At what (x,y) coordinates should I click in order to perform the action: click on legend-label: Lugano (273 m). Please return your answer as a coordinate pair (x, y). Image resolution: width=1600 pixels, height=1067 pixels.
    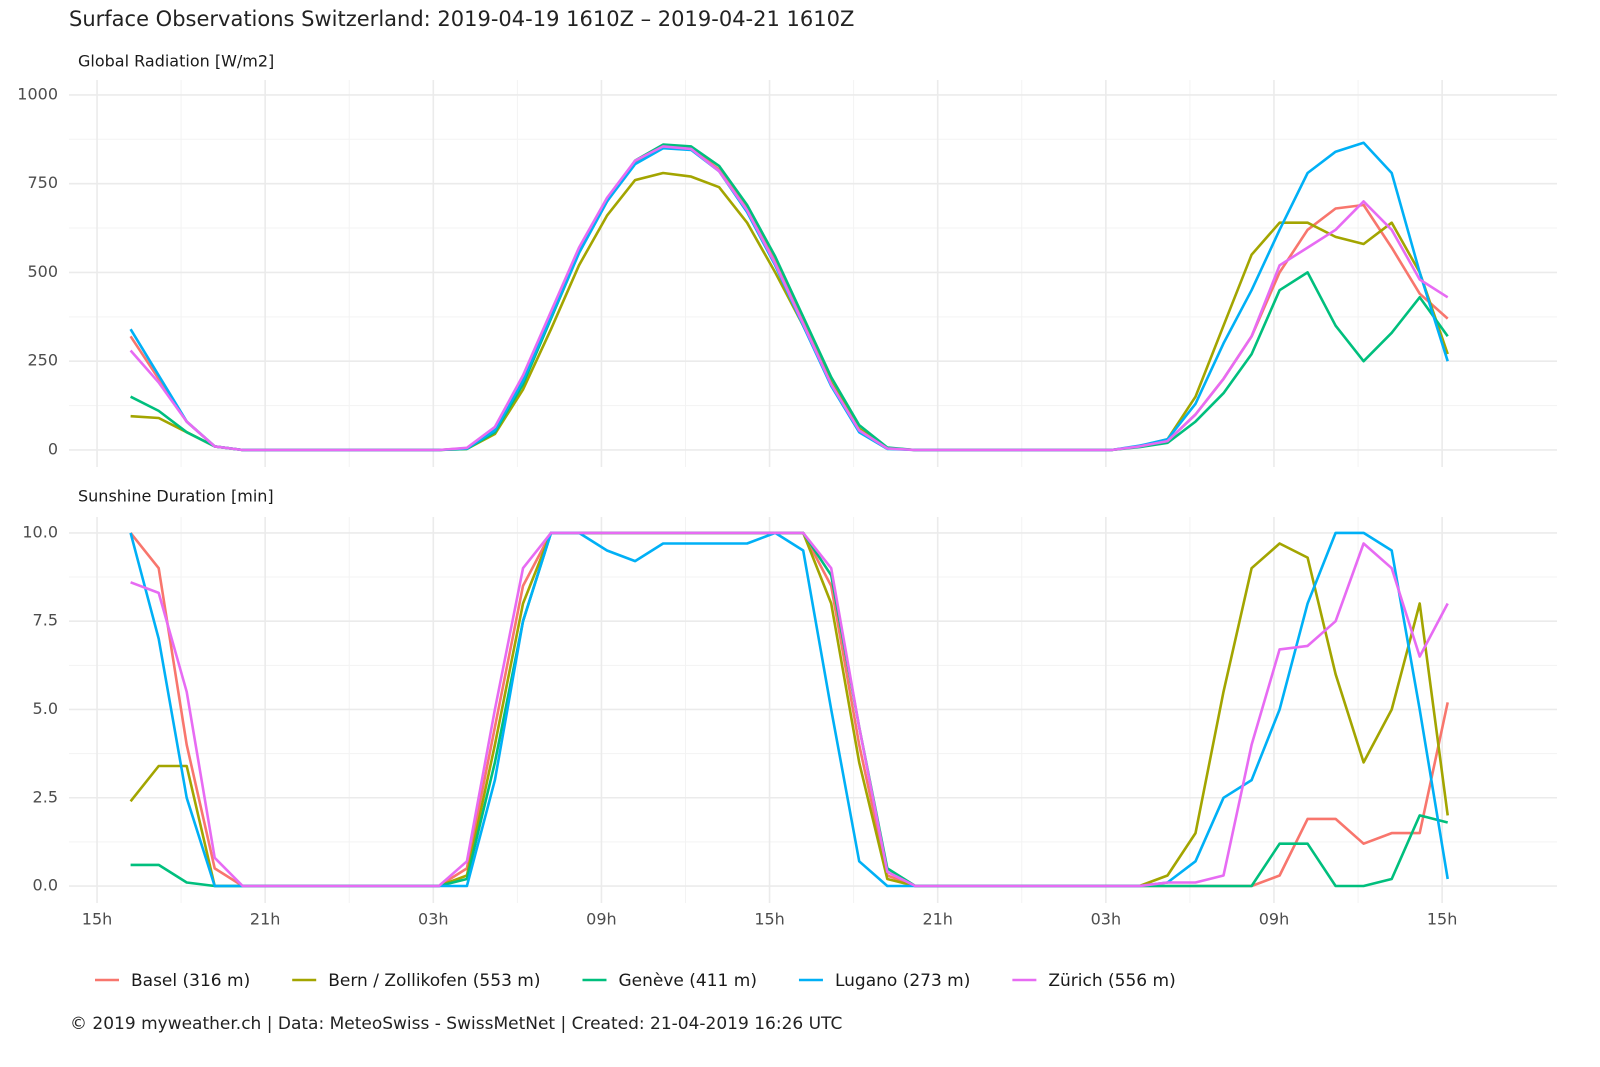
    Looking at the image, I should click on (902, 981).